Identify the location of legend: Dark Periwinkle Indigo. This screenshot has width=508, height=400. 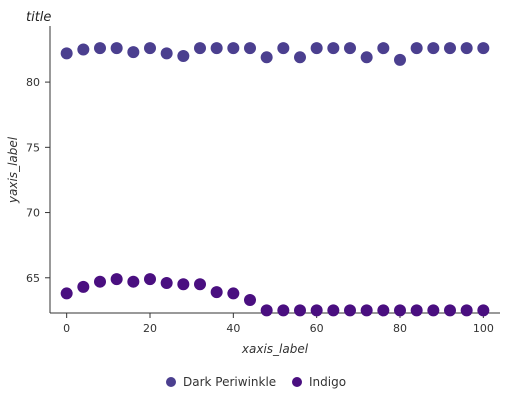
(256, 382).